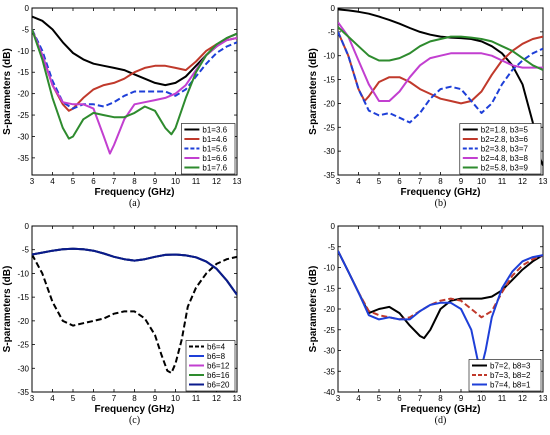 This screenshot has height=435, width=550. I want to click on x-tick-label: 10, so click(481, 398).